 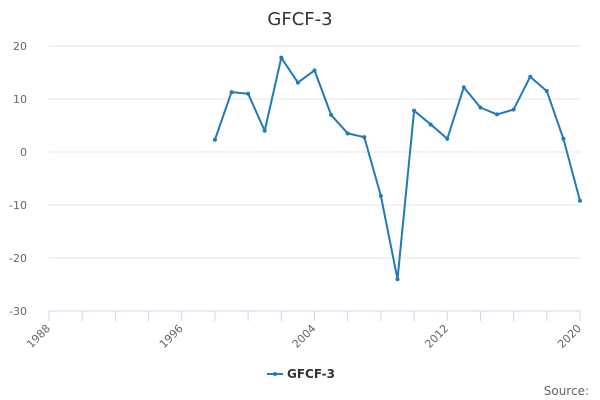 I want to click on legend-marker-icon, so click(x=275, y=374).